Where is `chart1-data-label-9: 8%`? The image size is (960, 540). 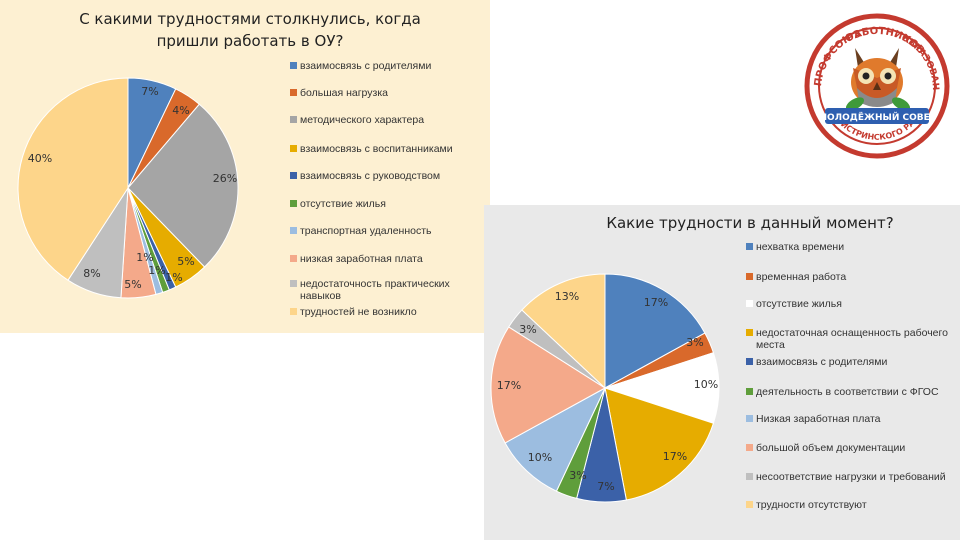
chart1-data-label-9: 8% is located at coordinates (91, 273).